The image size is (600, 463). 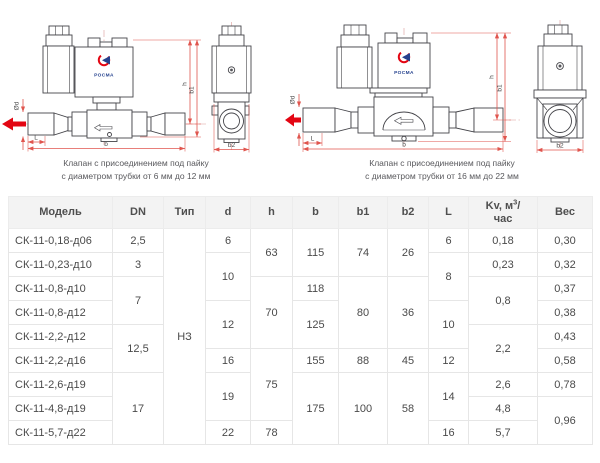 I want to click on cell-b: 175, so click(x=315, y=408).